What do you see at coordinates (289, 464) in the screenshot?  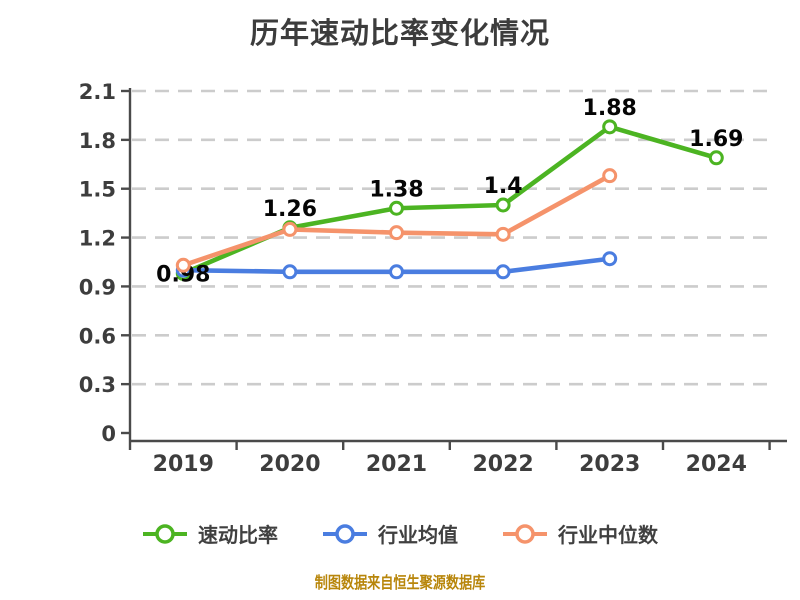 I see `x-tick-label: 2020` at bounding box center [289, 464].